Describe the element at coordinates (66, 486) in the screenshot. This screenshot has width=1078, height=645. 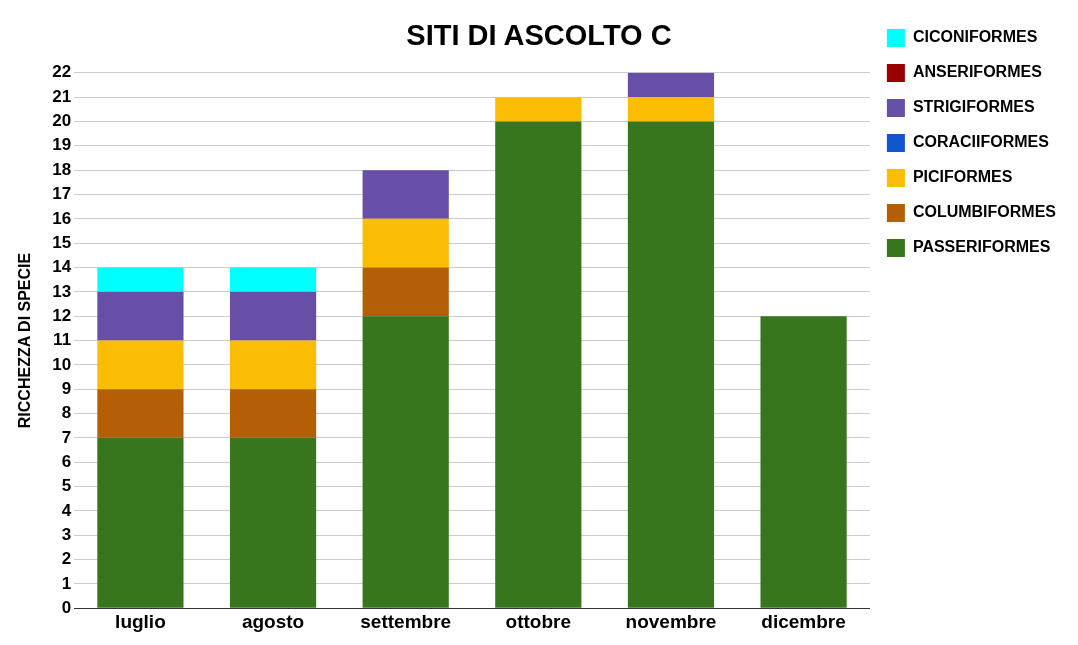
I see `y-tick-label: 5` at that location.